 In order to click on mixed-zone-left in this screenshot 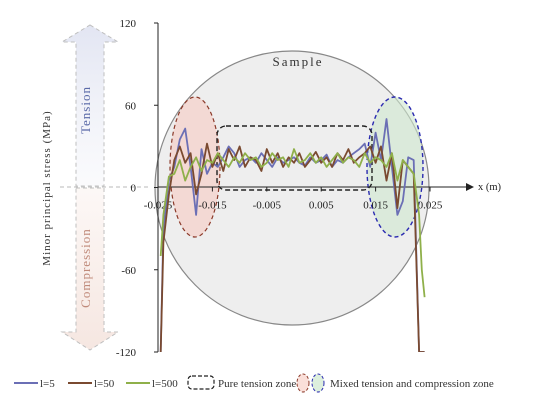, I will do `click(195, 167)`.